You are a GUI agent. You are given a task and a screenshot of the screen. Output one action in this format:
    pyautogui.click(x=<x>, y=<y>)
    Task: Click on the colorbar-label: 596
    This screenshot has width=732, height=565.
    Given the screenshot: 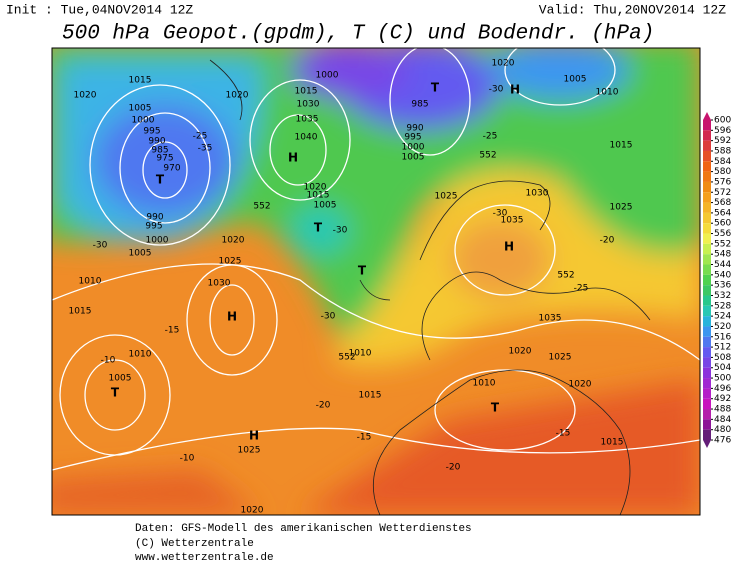 What is the action you would take?
    pyautogui.click(x=722, y=131)
    